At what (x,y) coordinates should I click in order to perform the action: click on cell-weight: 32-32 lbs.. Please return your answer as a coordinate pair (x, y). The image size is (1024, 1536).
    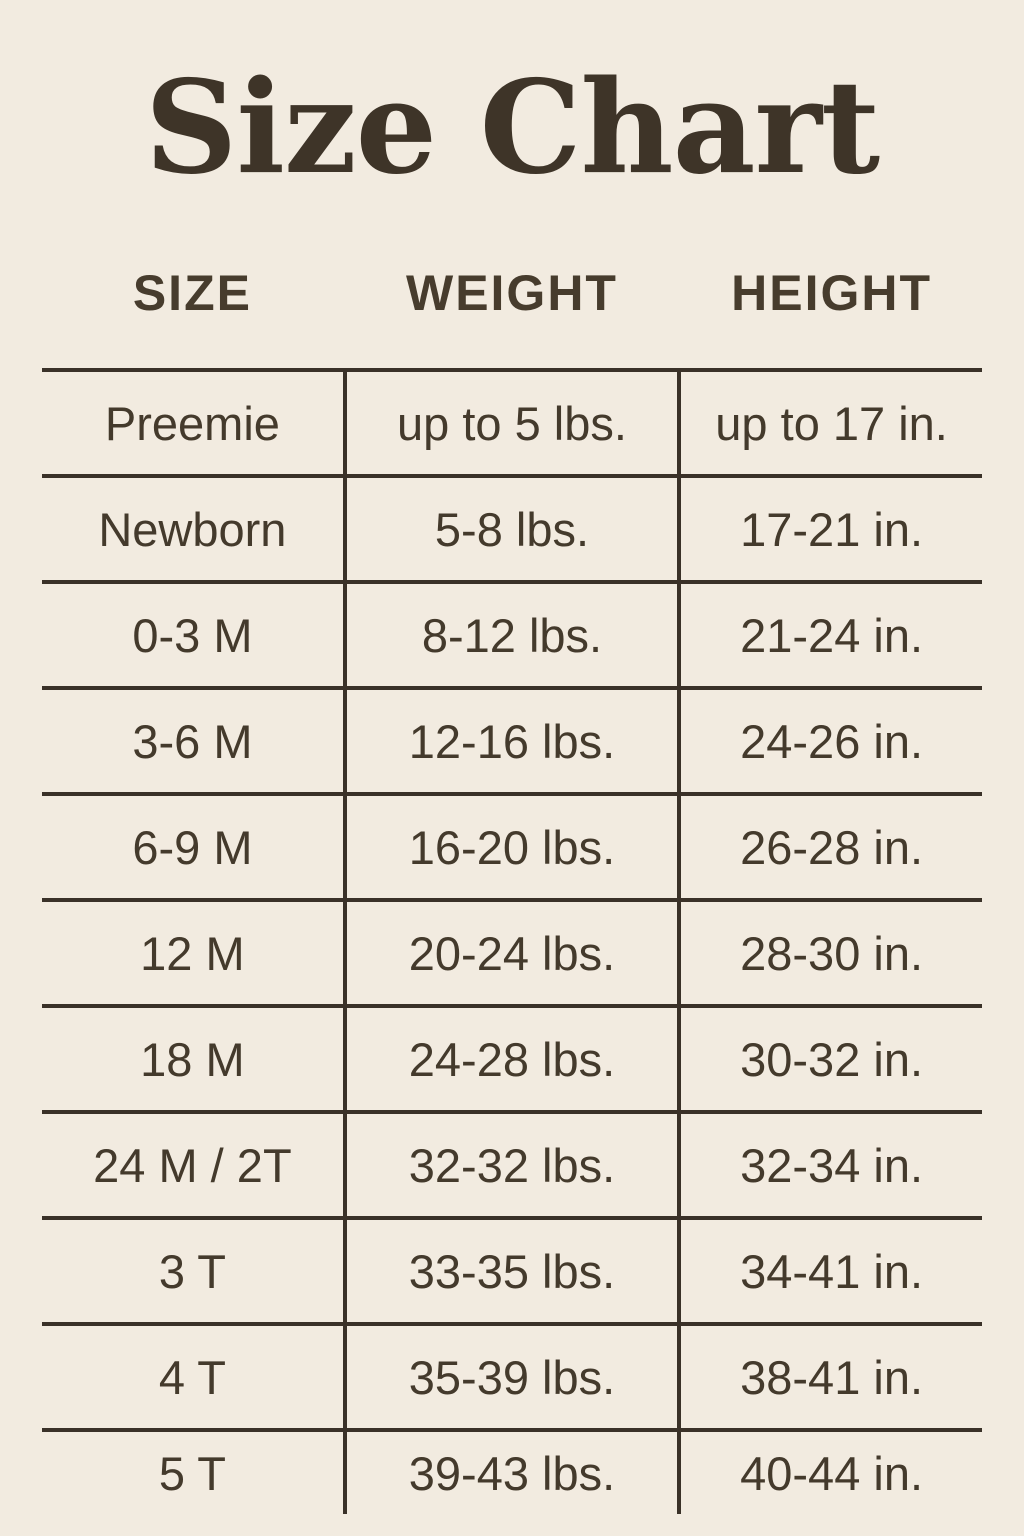
    Looking at the image, I should click on (512, 1165).